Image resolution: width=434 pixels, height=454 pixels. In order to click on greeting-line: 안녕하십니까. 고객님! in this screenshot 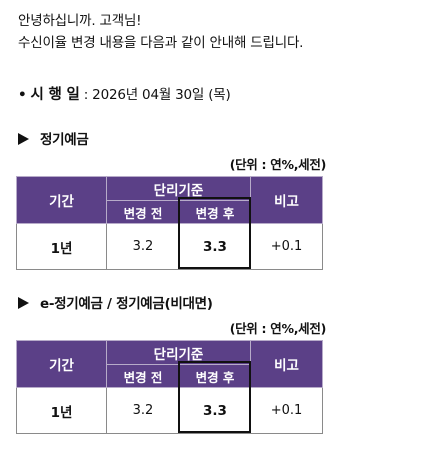, I will do `click(80, 21)`.